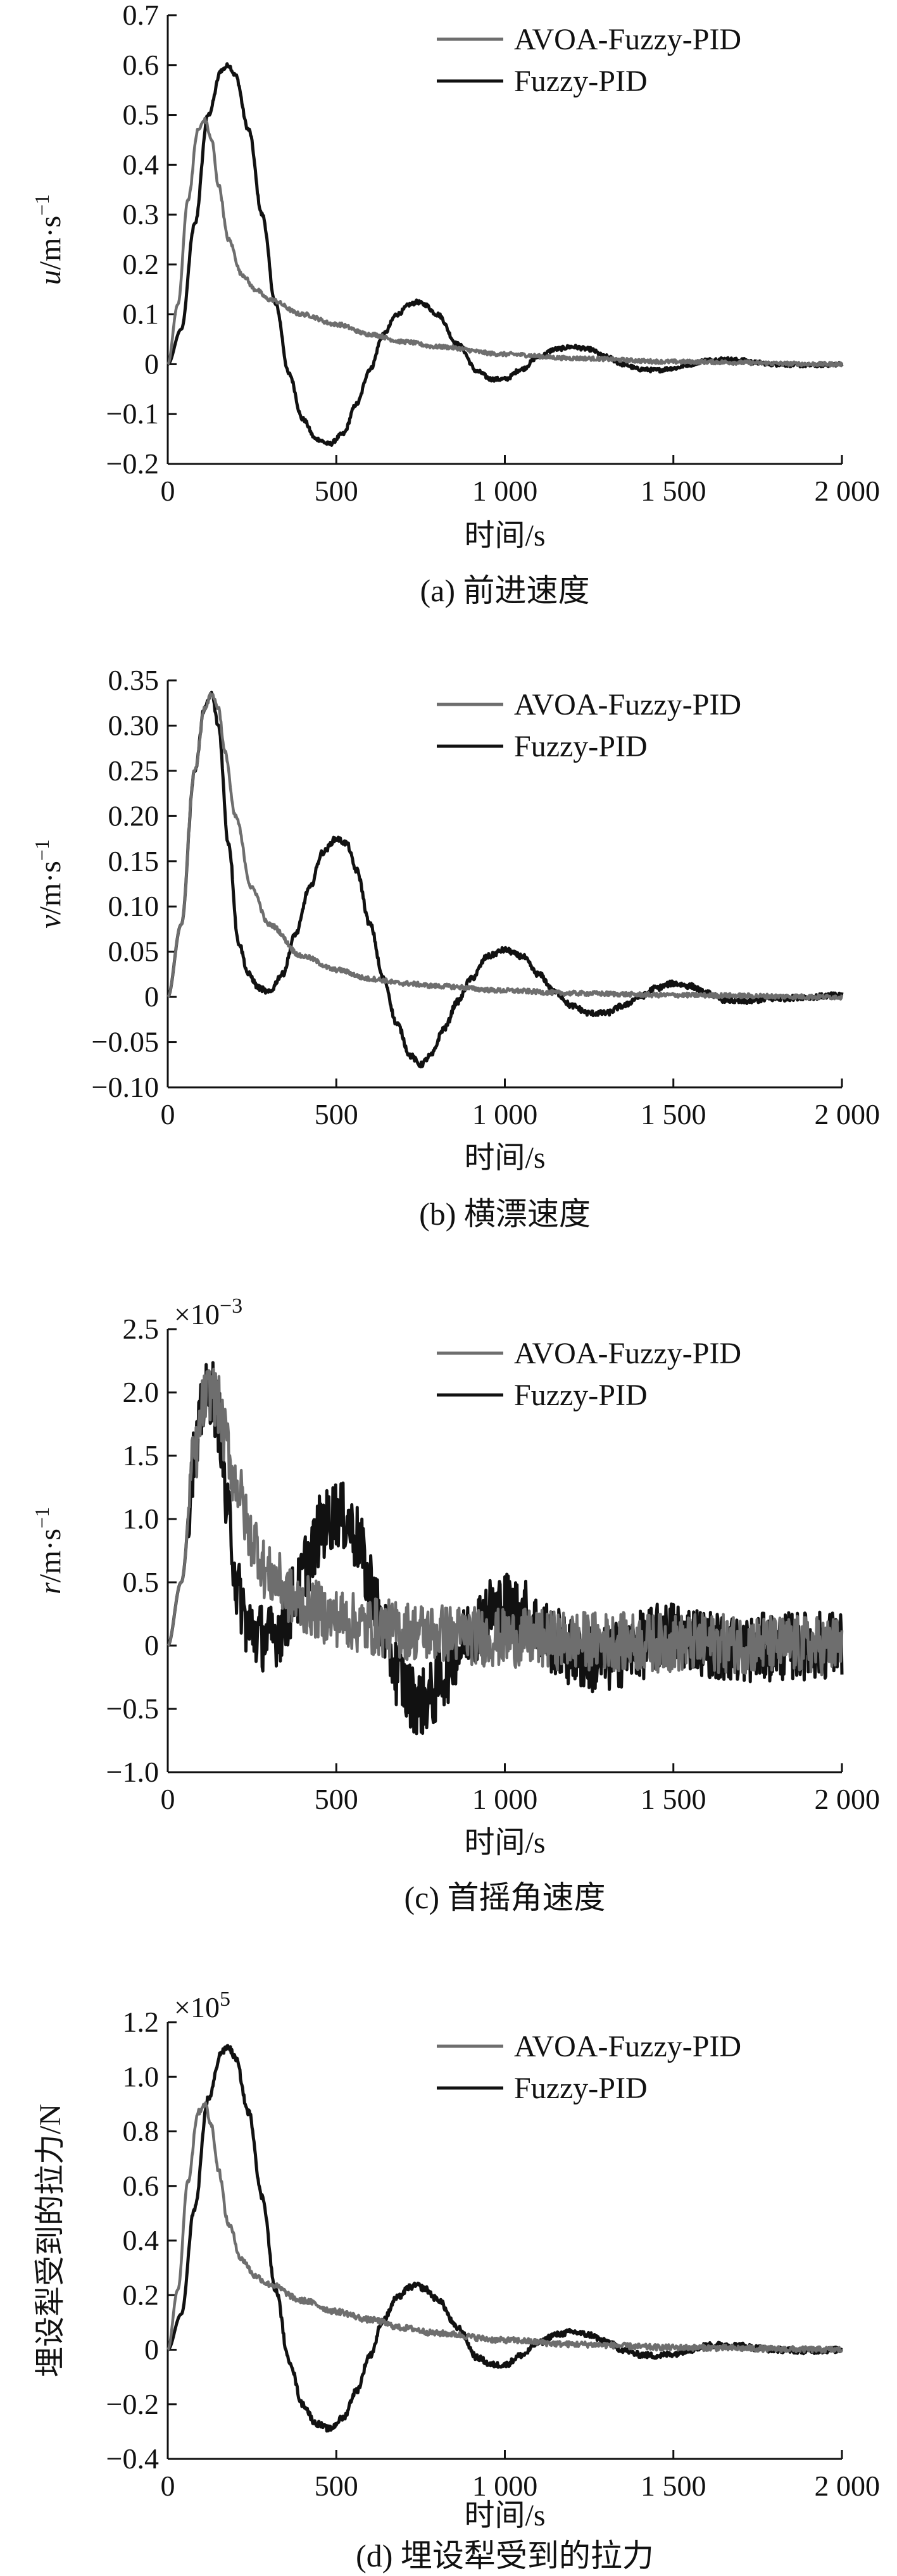 The image size is (897, 2576). Describe the element at coordinates (134, 861) in the screenshot. I see `y-tick-label: 0.15` at that location.